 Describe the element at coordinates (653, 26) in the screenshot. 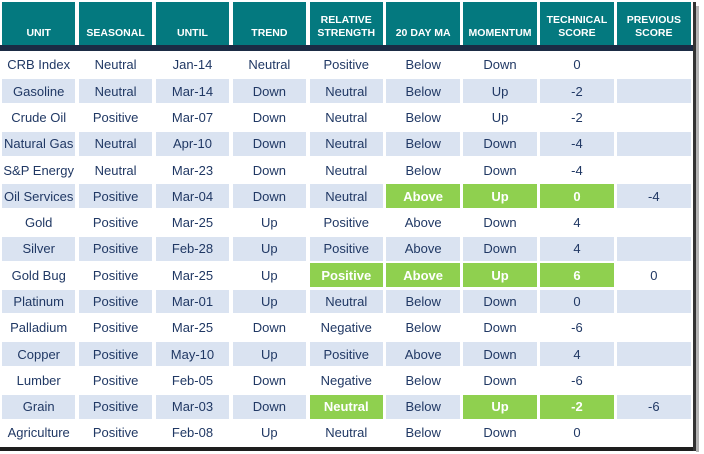

I see `column-header-label: PREVIOUS SCORE` at that location.